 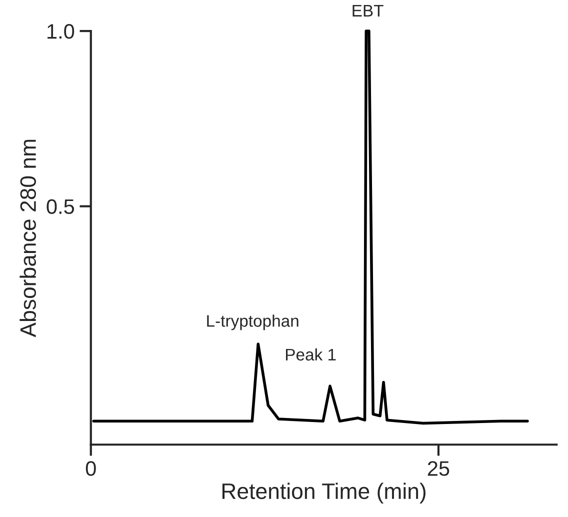 What do you see at coordinates (368, 10) in the screenshot?
I see `annotation: EBT` at bounding box center [368, 10].